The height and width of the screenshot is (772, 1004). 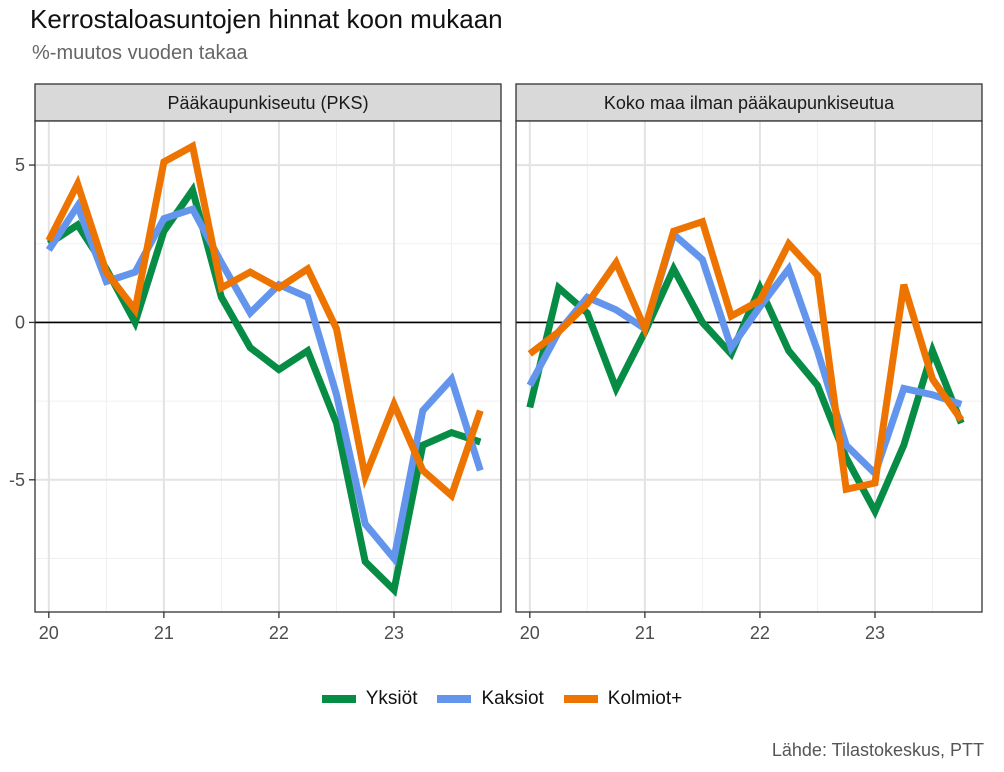 What do you see at coordinates (338, 699) in the screenshot?
I see `legend-key-yksiot` at bounding box center [338, 699].